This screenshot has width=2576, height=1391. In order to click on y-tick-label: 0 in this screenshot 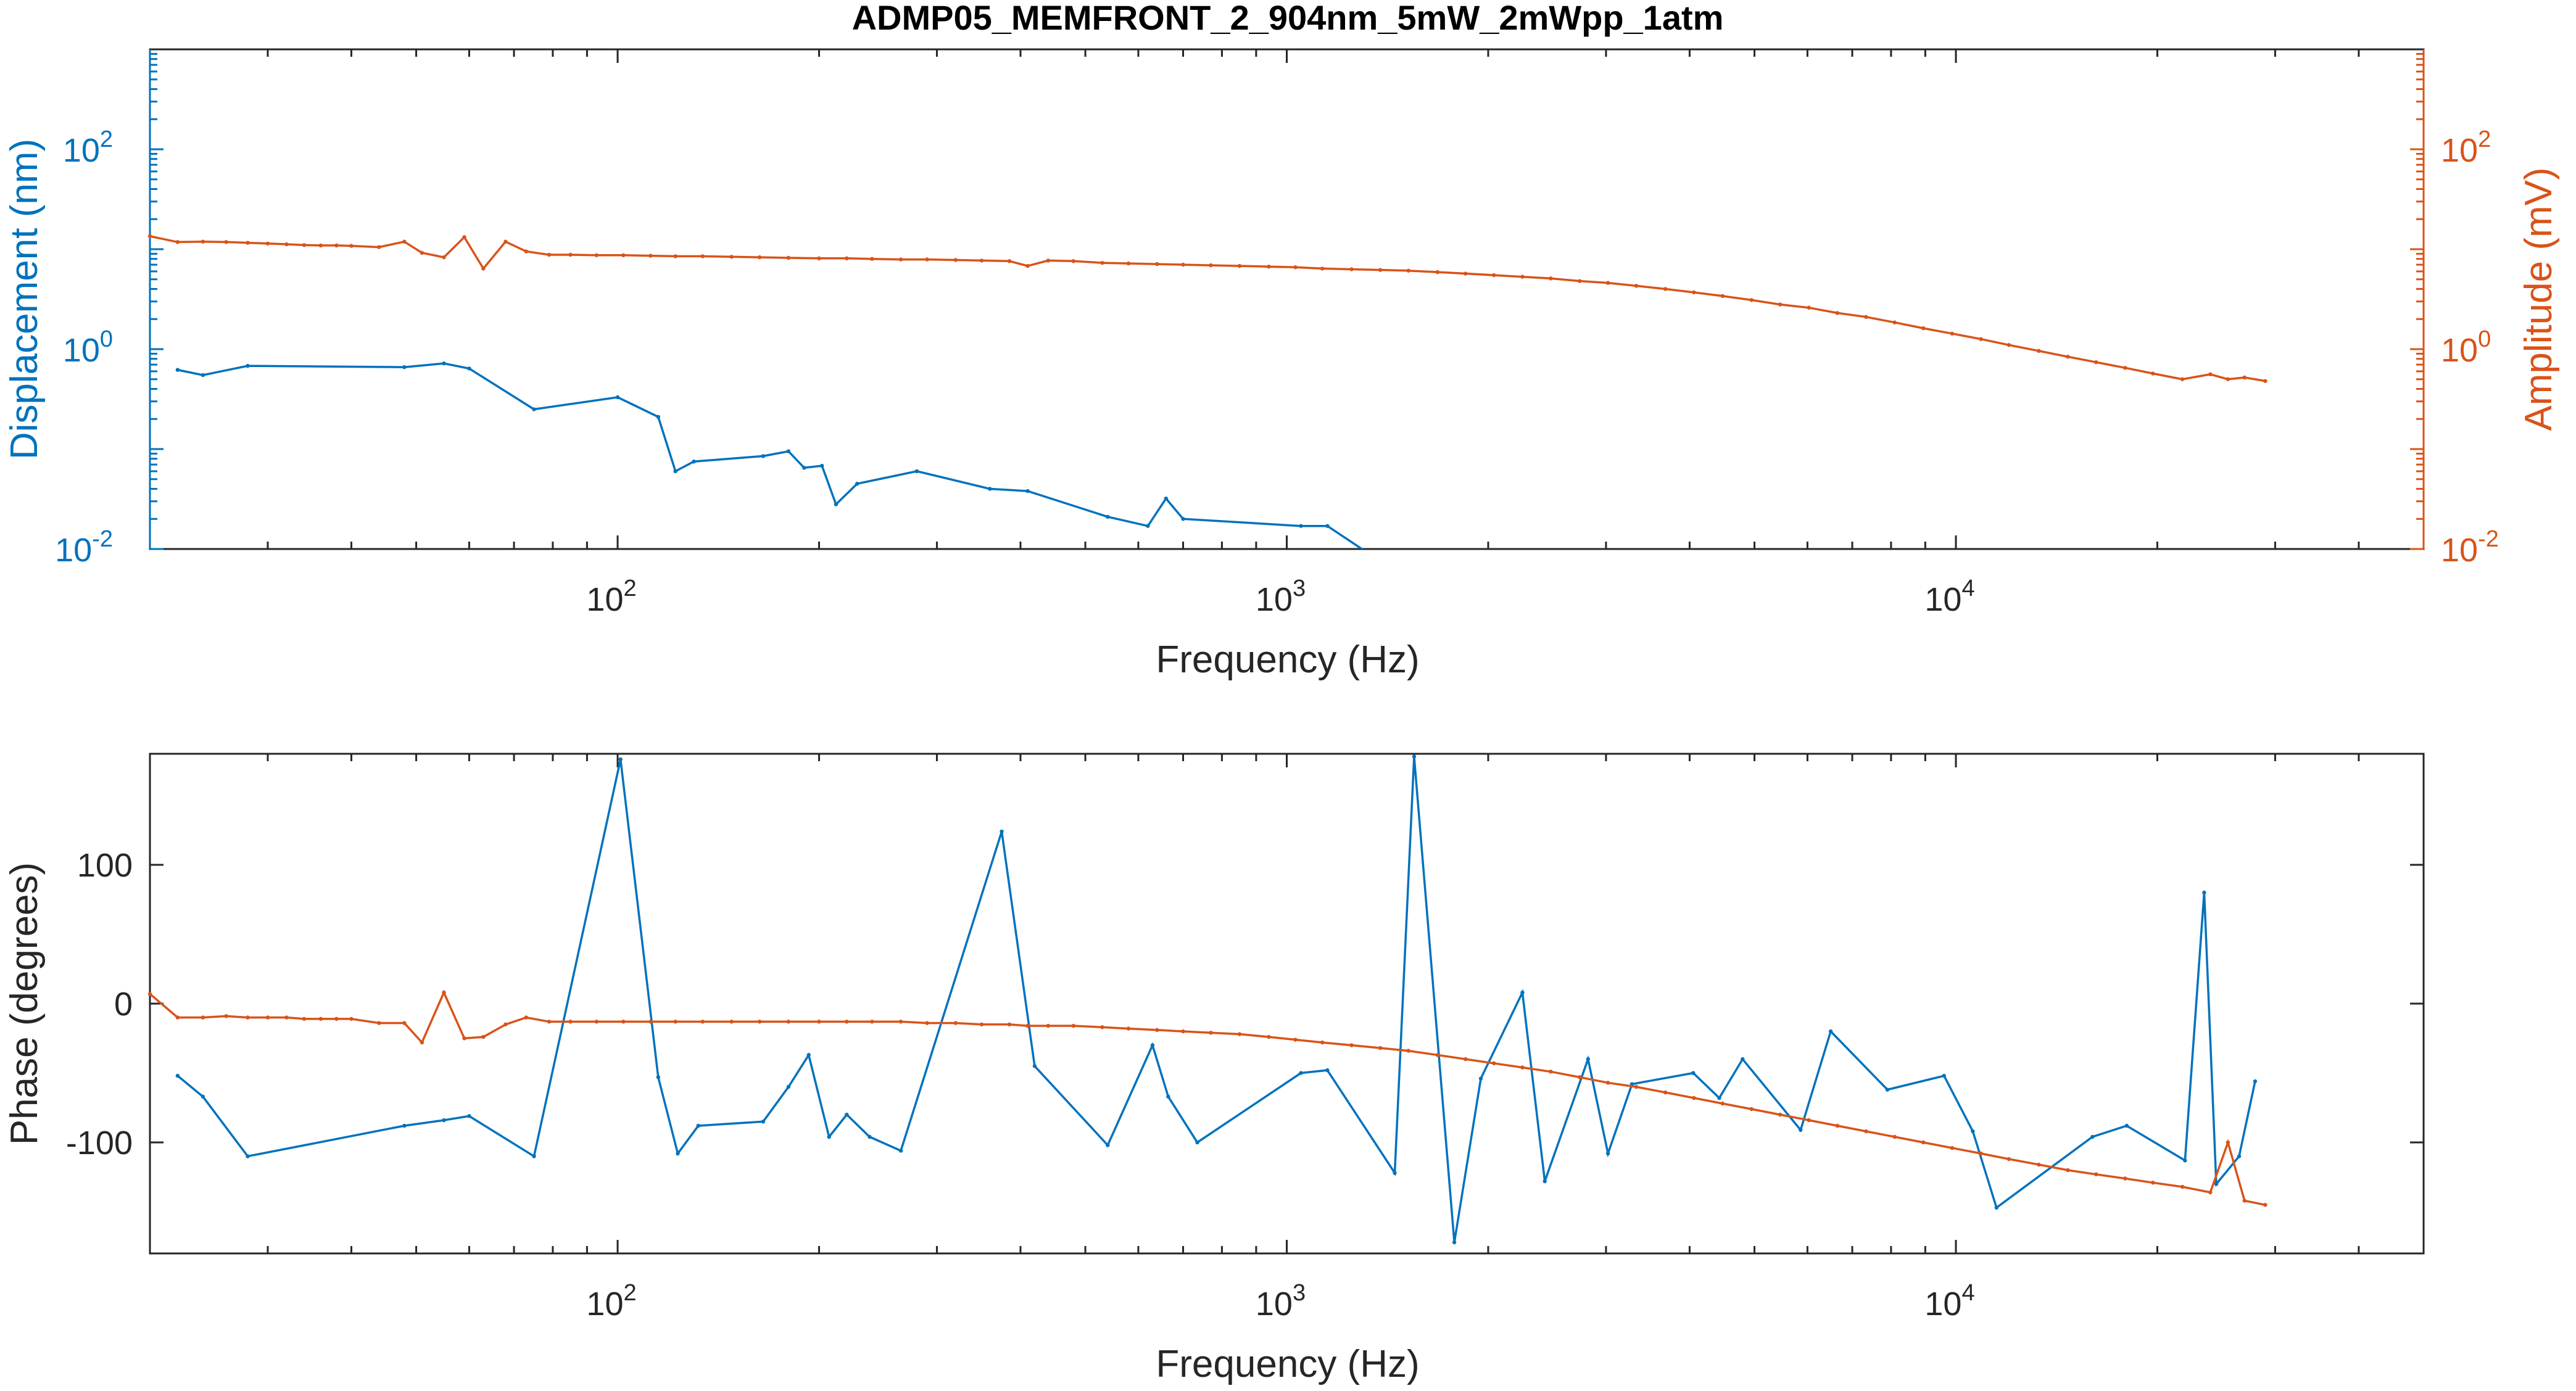, I will do `click(124, 1004)`.